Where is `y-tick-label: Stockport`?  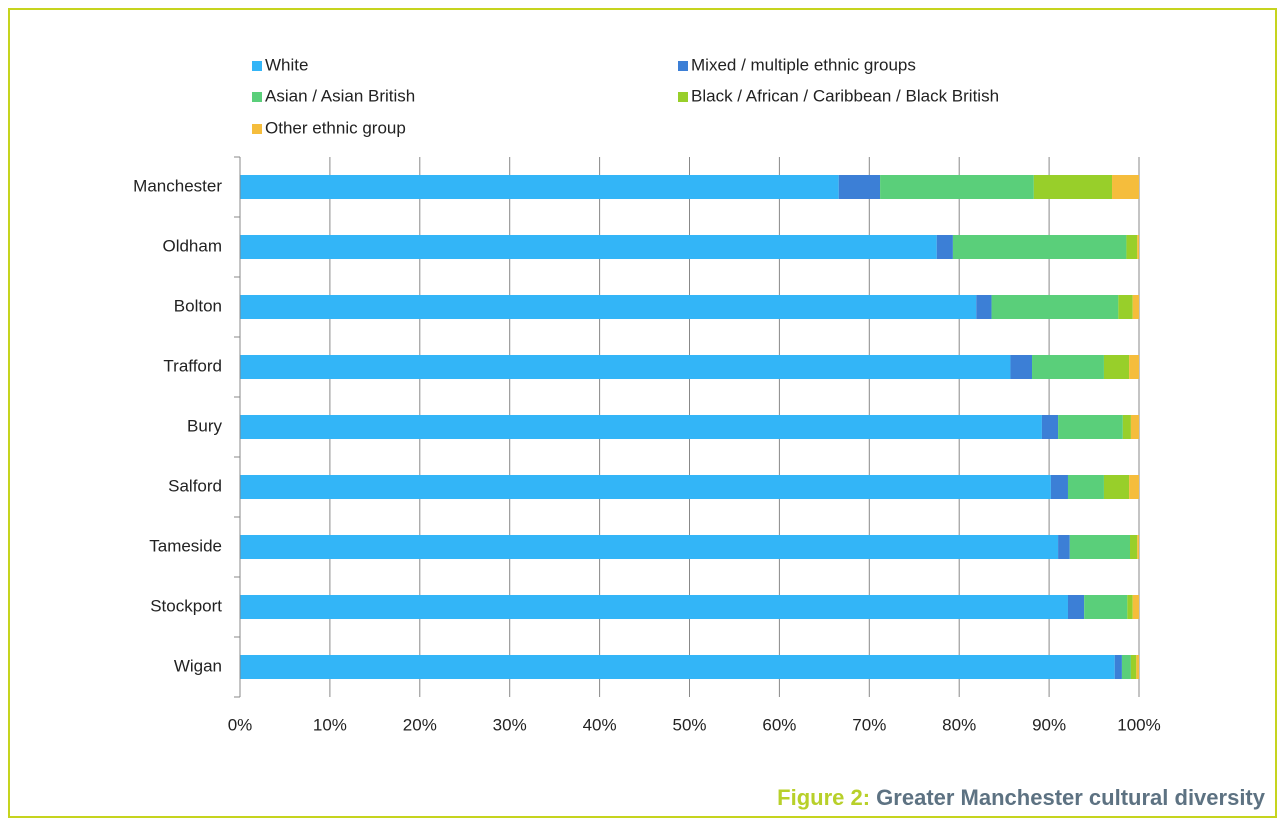 y-tick-label: Stockport is located at coordinates (186, 605).